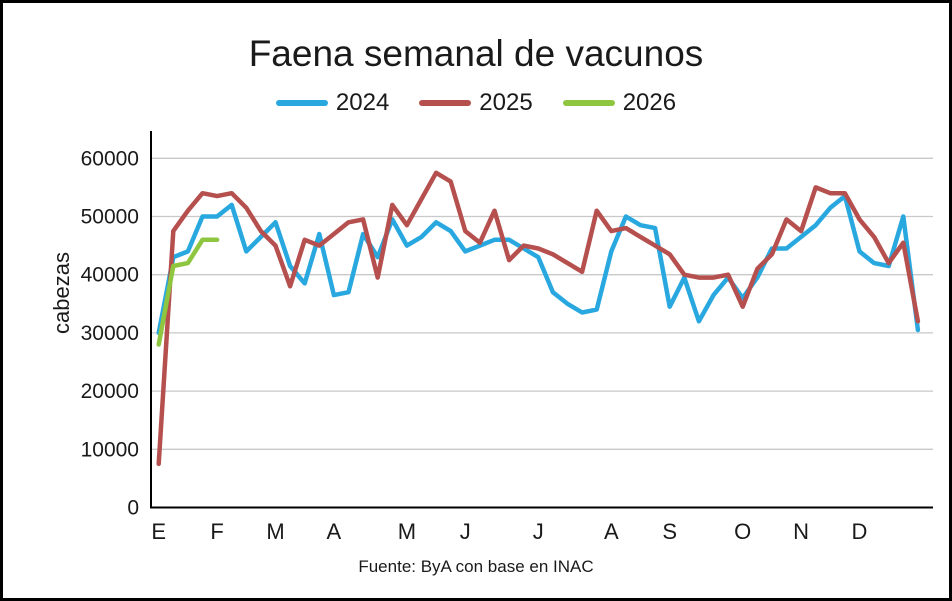  I want to click on x-tick-label: S, so click(669, 531).